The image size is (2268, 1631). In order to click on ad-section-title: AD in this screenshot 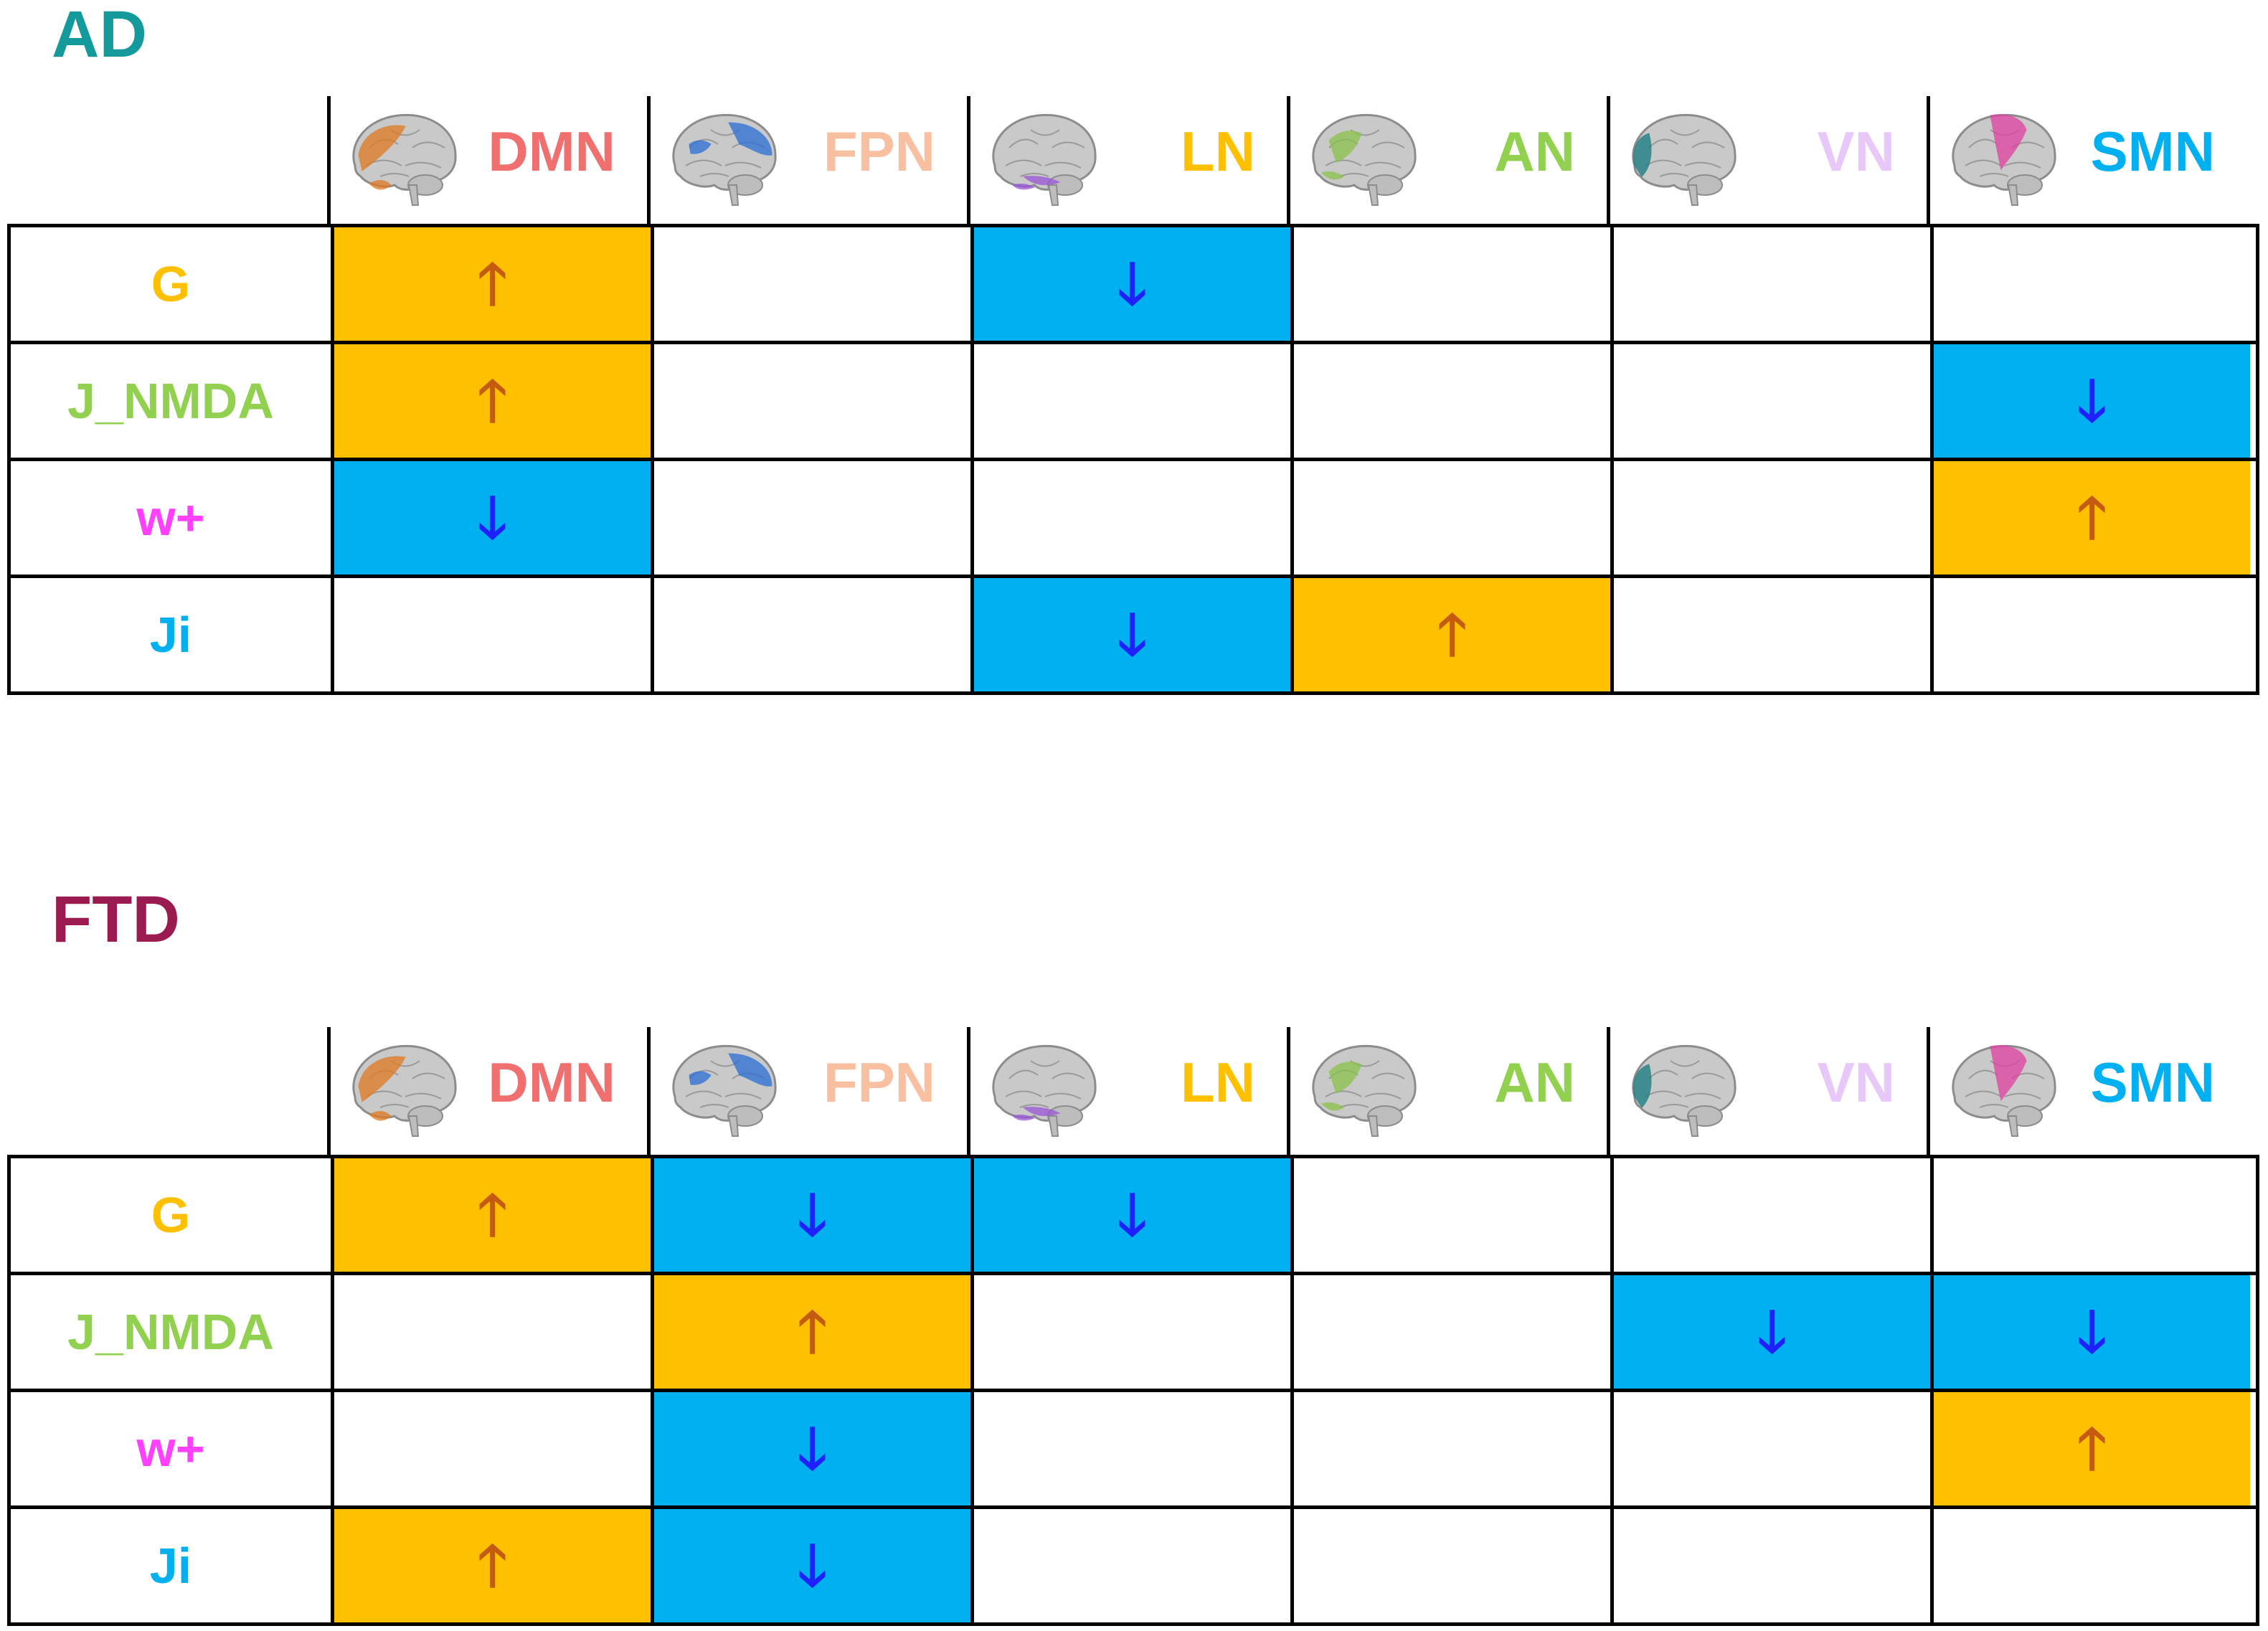, I will do `click(99, 35)`.